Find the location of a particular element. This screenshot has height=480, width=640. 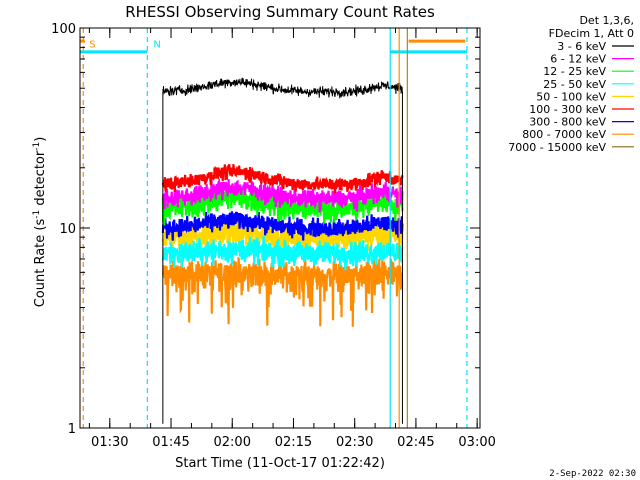

x-axis-label: Start Time (11-Oct-17 01:22:42) is located at coordinates (280, 463).